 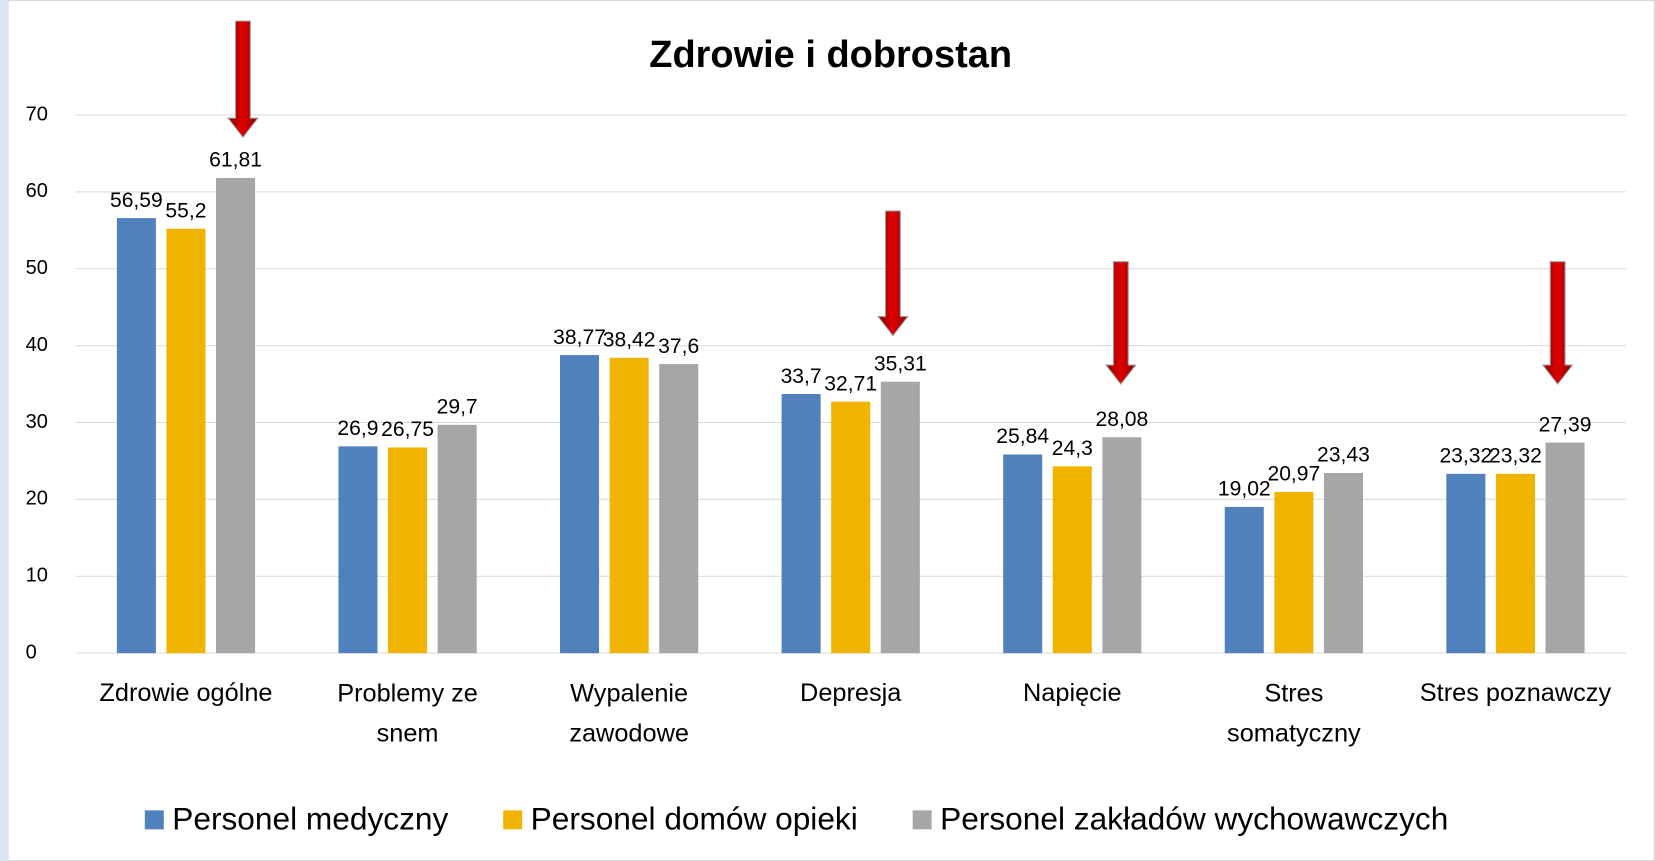 I want to click on y-tick-label: 20, so click(x=37, y=499).